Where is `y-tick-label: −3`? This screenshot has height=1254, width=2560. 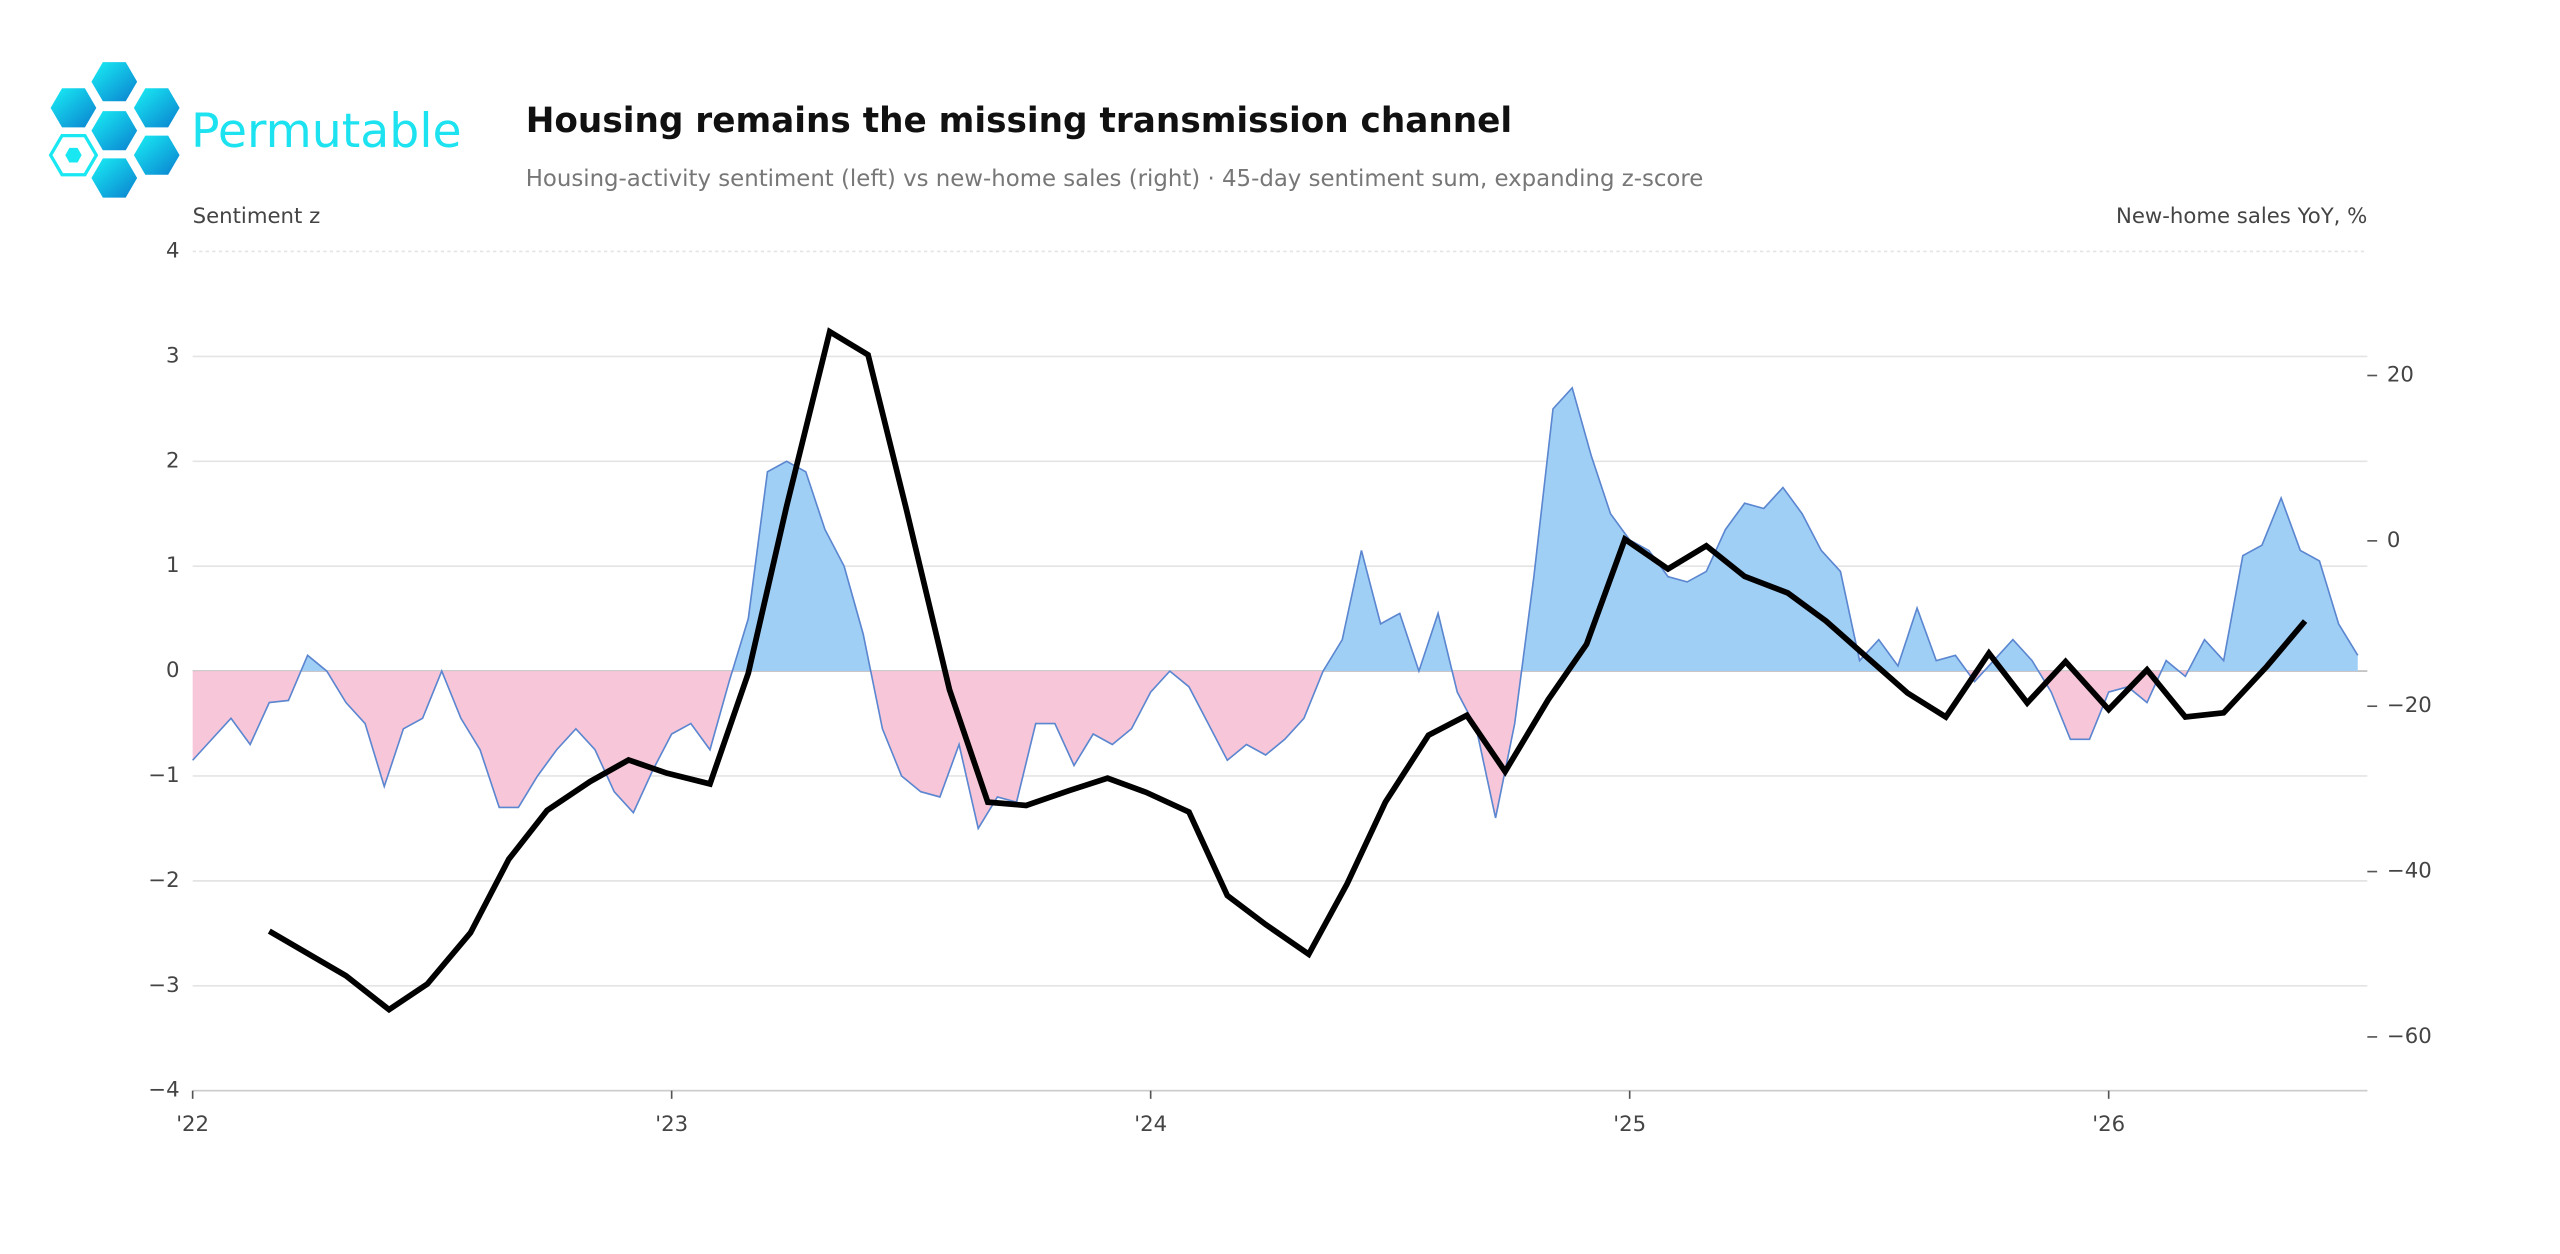
y-tick-label: −3 is located at coordinates (163, 985).